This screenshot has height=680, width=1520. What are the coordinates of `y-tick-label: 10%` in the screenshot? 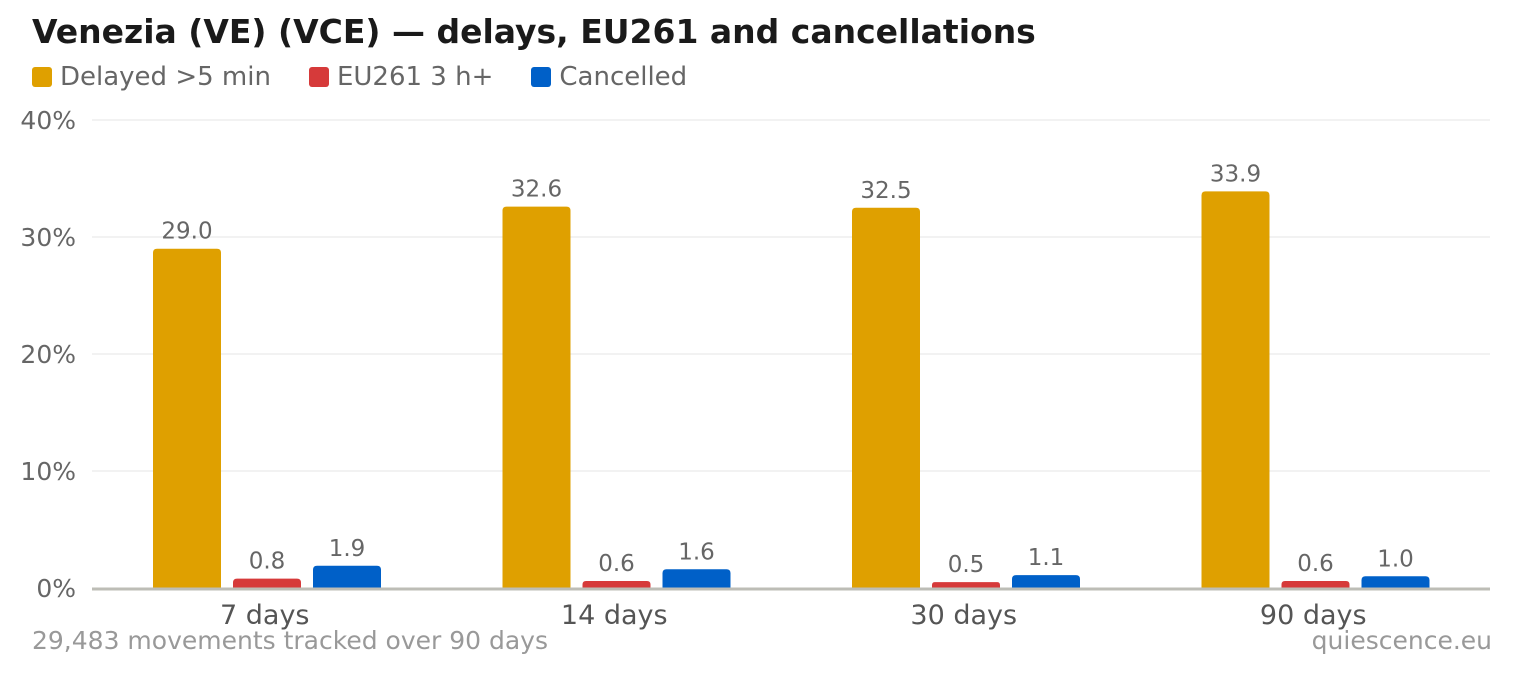 It's located at (48, 471).